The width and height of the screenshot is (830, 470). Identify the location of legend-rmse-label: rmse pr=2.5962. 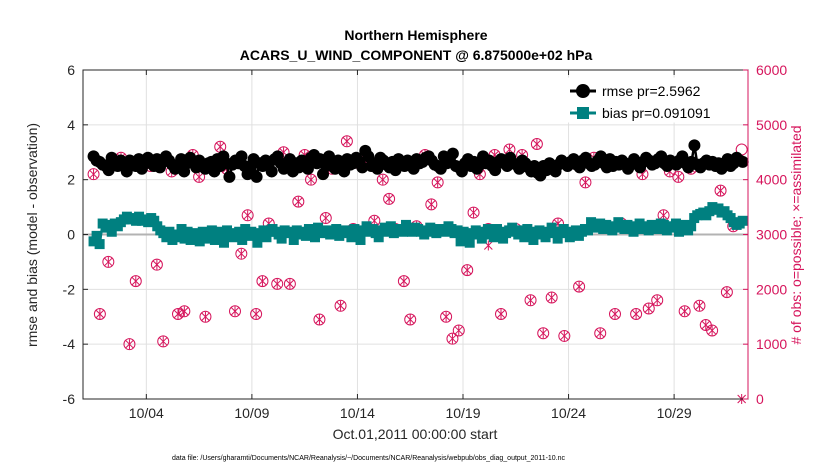
(651, 91).